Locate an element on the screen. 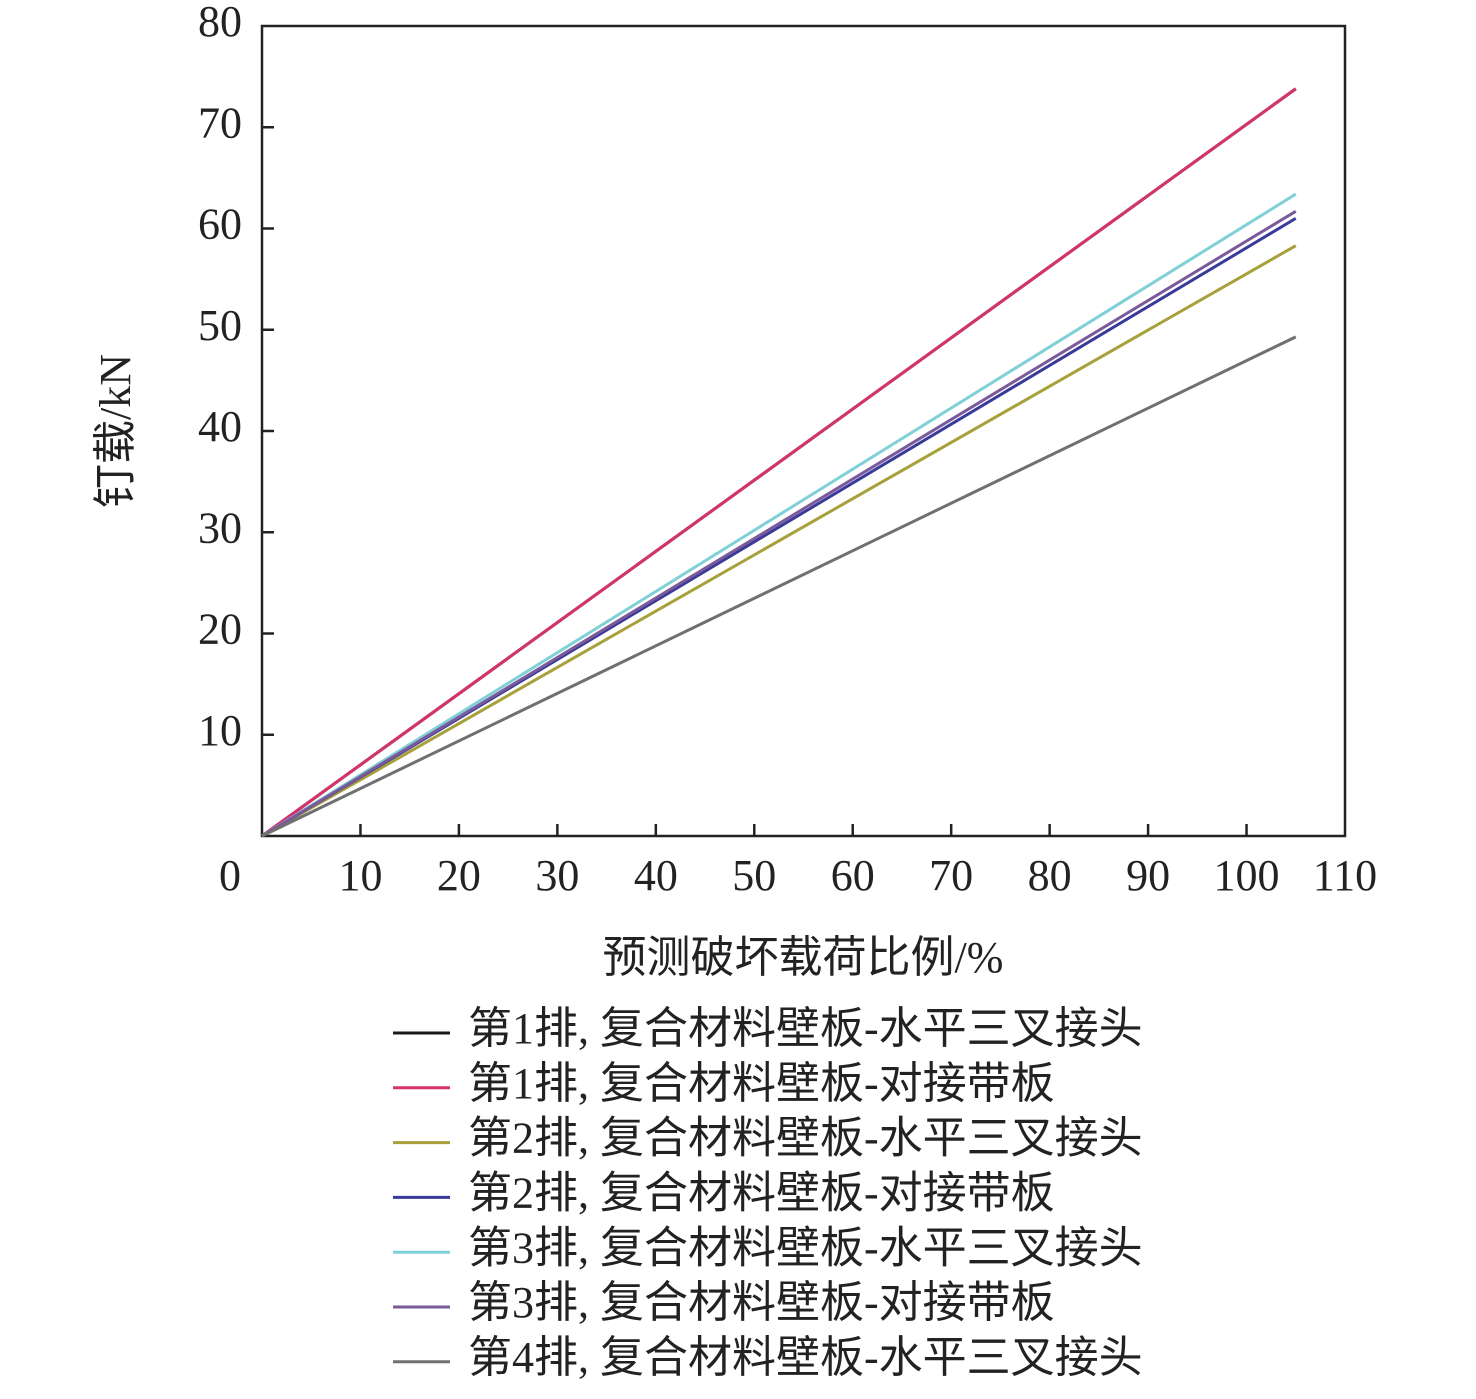 Image resolution: width=1476 pixels, height=1399 pixels. y-tick-label: 40 is located at coordinates (220, 426).